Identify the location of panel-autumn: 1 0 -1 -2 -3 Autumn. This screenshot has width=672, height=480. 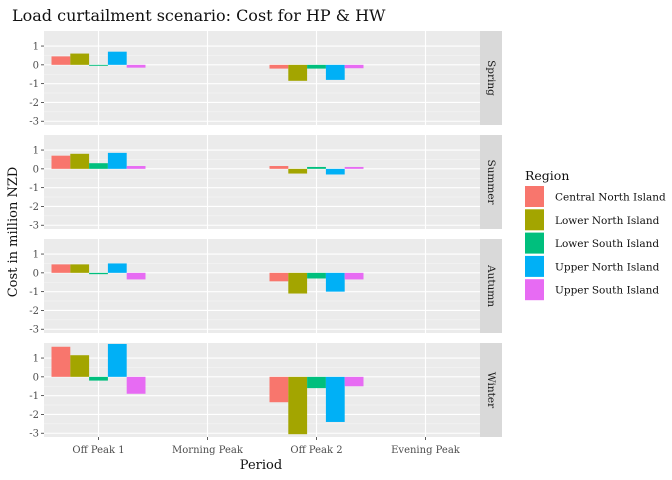
(265, 287).